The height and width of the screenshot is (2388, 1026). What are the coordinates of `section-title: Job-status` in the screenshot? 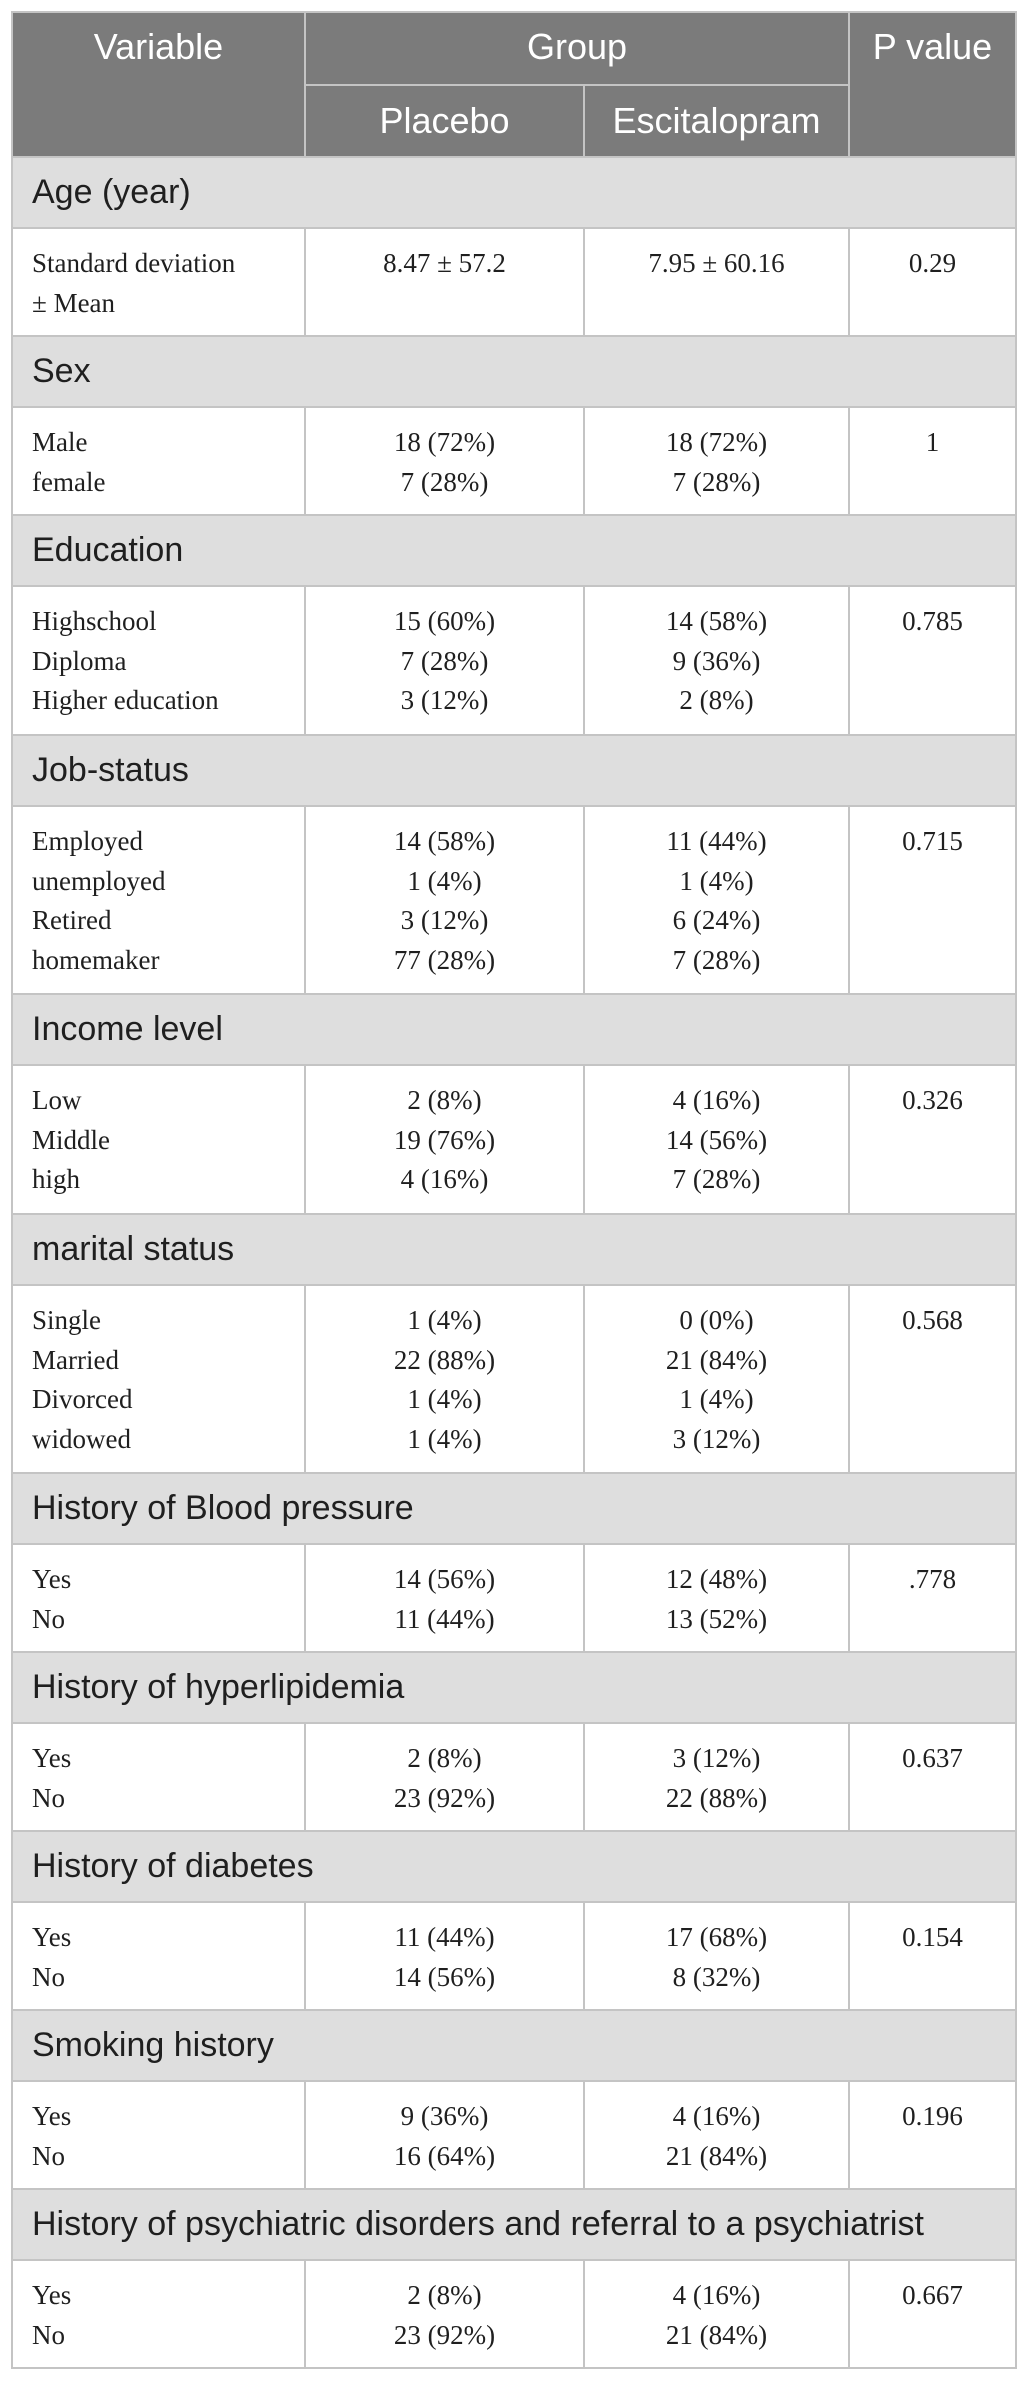 It's located at (514, 770).